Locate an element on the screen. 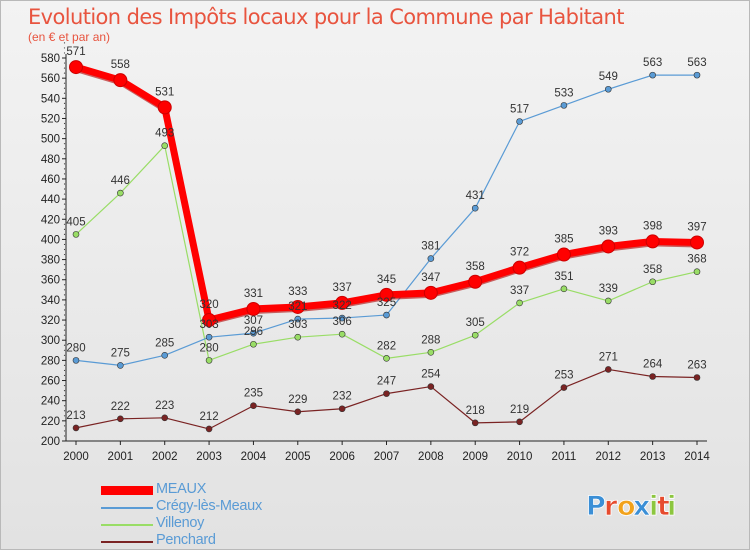 The image size is (750, 550). x-tick-label: 2008 is located at coordinates (431, 457).